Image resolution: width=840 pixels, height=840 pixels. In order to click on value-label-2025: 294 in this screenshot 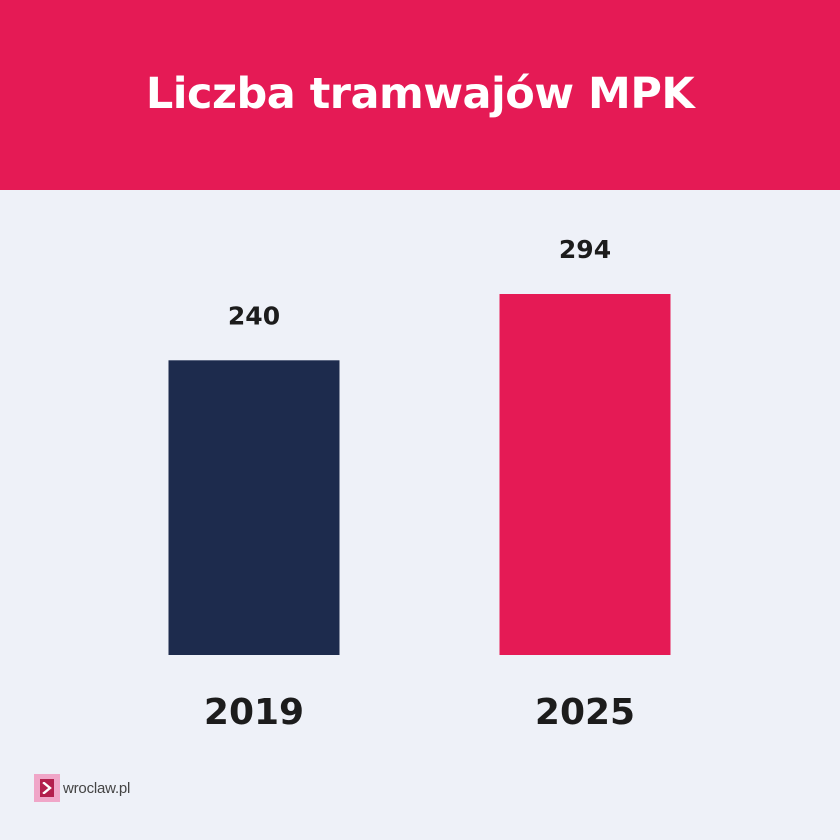, I will do `click(585, 249)`.